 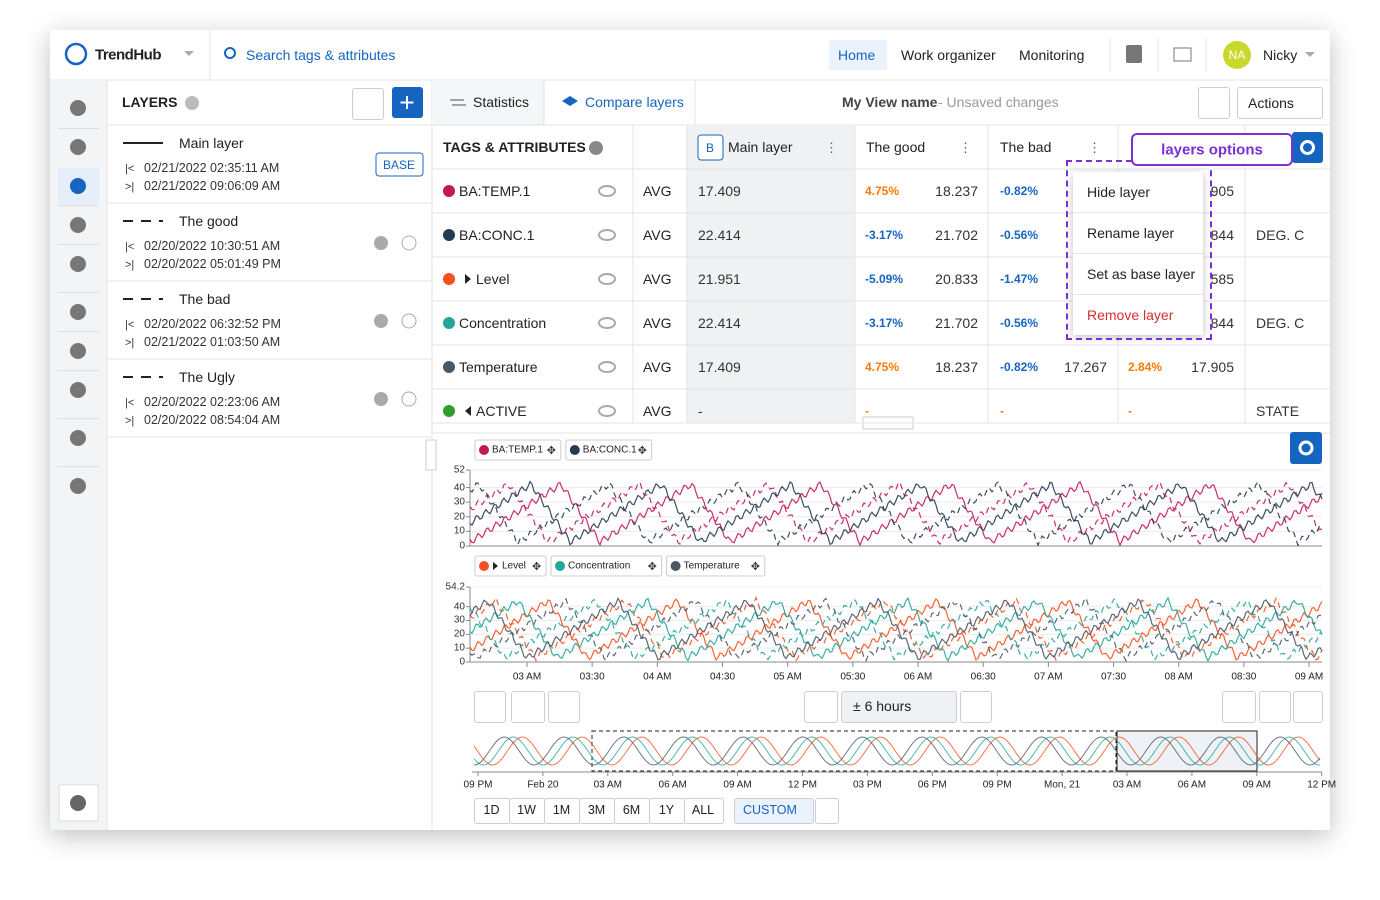 I want to click on nav-link: Home, so click(x=856, y=55).